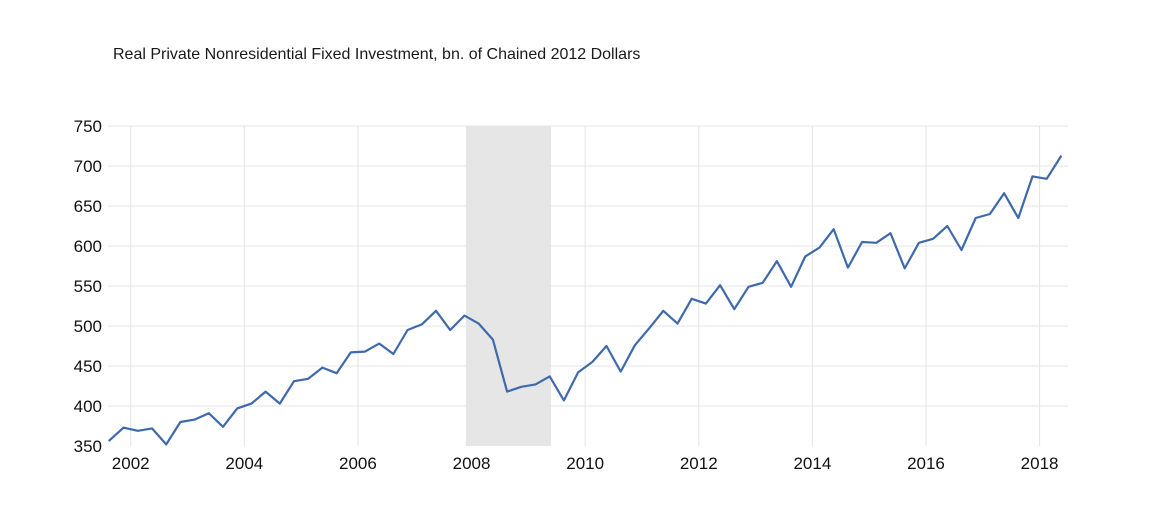 This screenshot has height=525, width=1152. What do you see at coordinates (88, 166) in the screenshot?
I see `y-tick-label: 700` at bounding box center [88, 166].